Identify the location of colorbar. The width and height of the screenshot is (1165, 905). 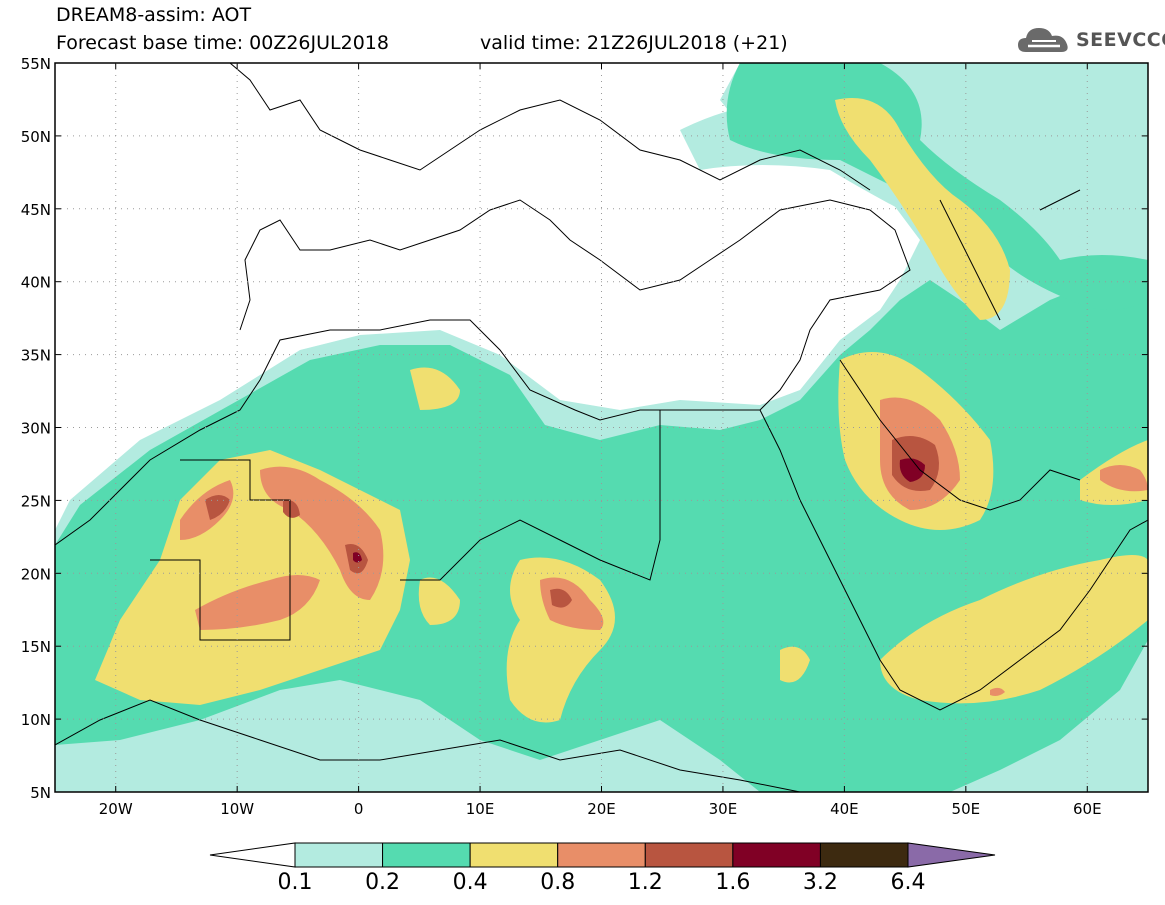
(602, 855).